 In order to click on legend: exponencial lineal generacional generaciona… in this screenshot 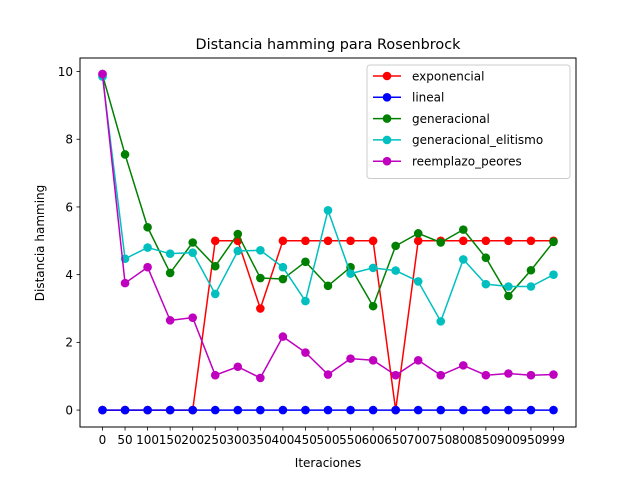, I will do `click(468, 121)`.